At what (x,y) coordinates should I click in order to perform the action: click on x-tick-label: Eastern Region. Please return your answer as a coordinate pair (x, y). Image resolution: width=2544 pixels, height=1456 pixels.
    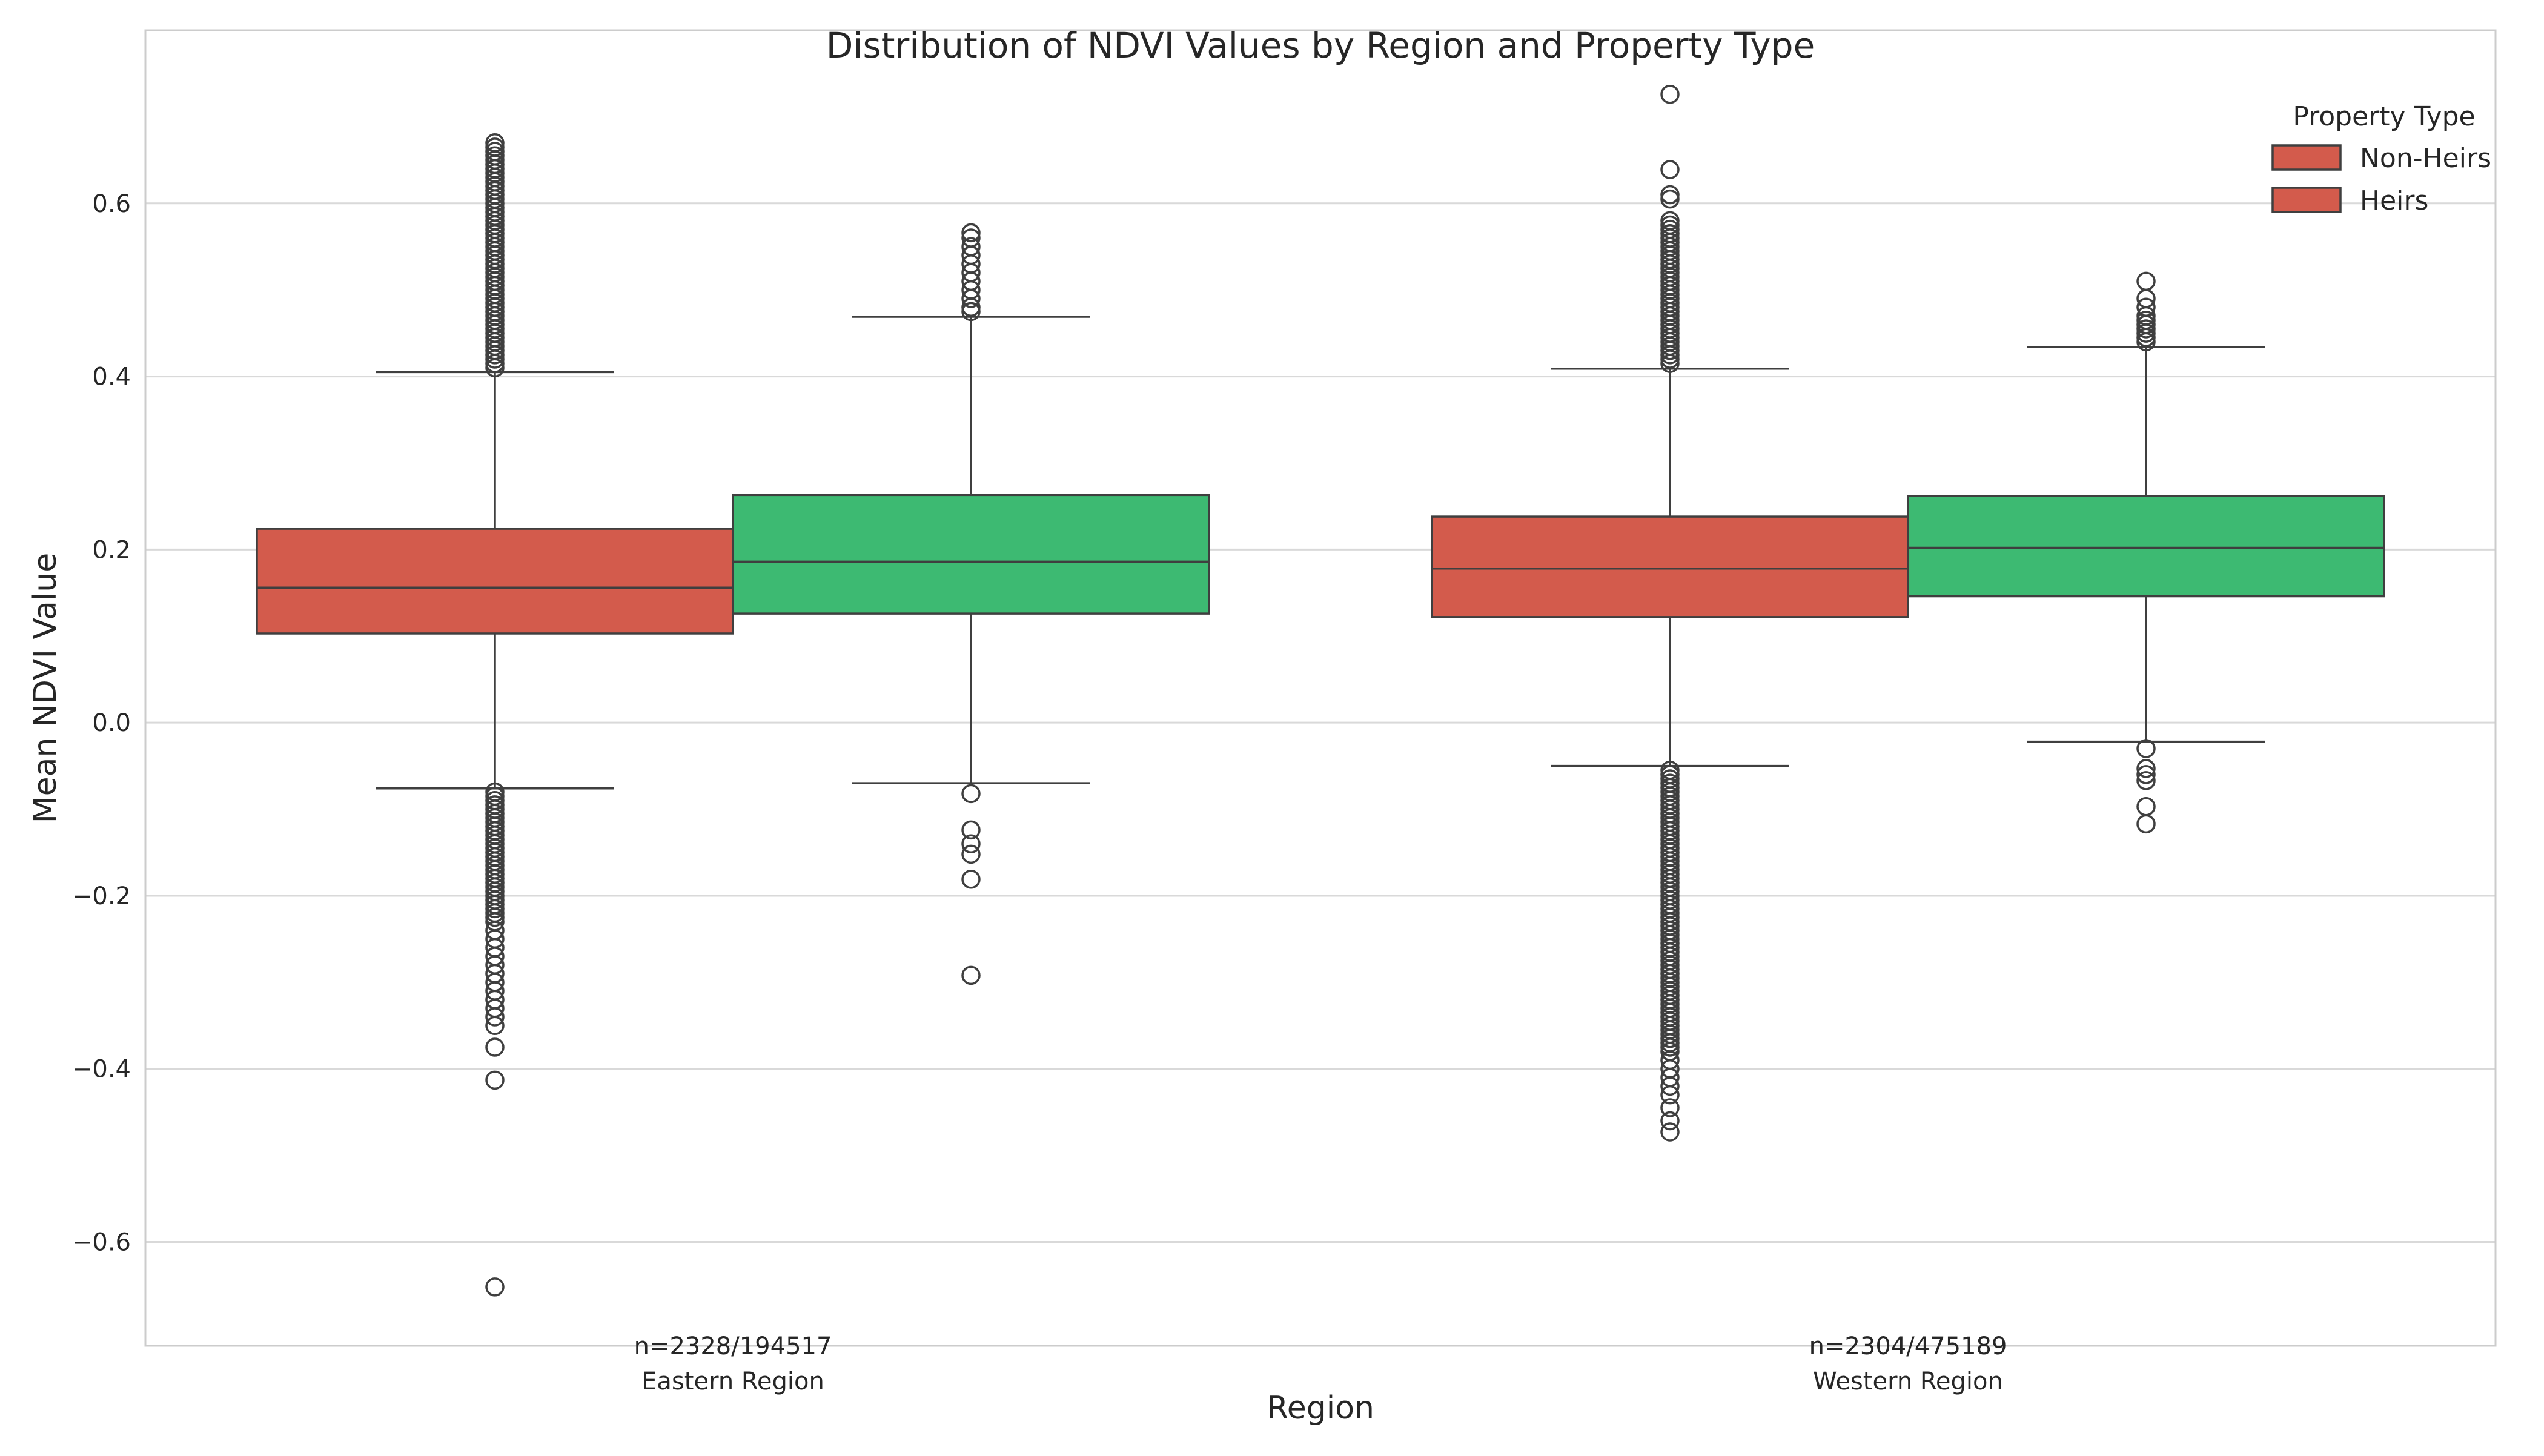
    Looking at the image, I should click on (732, 1381).